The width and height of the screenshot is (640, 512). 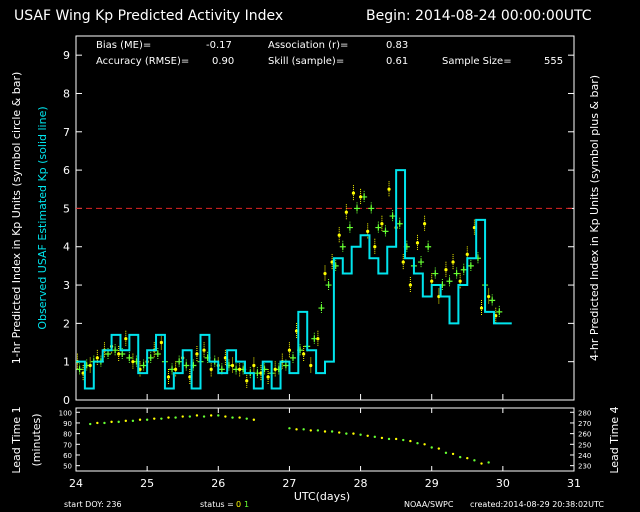 What do you see at coordinates (67, 445) in the screenshot?
I see `lead-y-tick-label: 70` at bounding box center [67, 445].